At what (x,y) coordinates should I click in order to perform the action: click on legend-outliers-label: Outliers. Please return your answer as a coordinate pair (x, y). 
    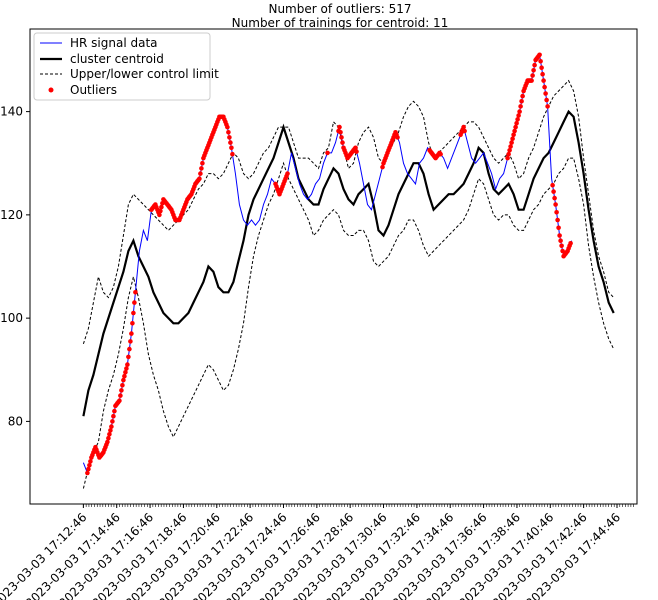
    Looking at the image, I should click on (93, 90).